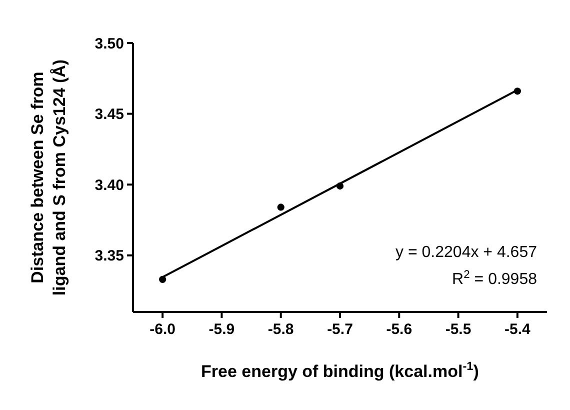 The height and width of the screenshot is (410, 570). What do you see at coordinates (221, 329) in the screenshot?
I see `x-tick-label: -5.9` at bounding box center [221, 329].